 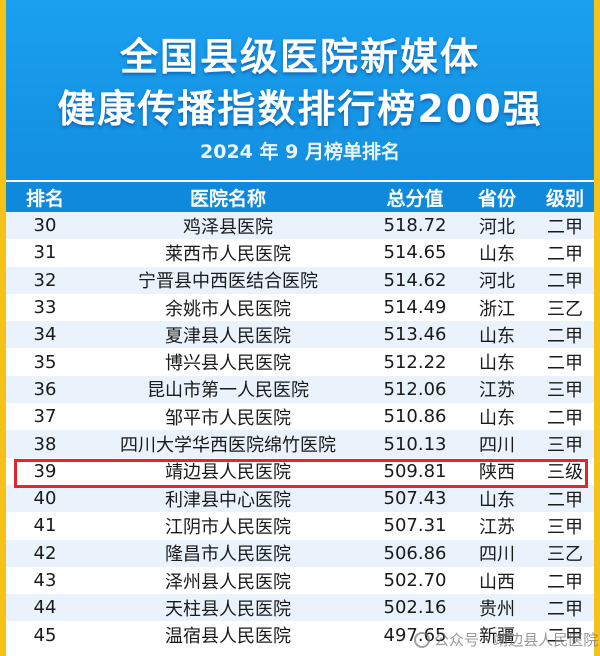 I want to click on province-cell: 贵州, so click(x=497, y=609).